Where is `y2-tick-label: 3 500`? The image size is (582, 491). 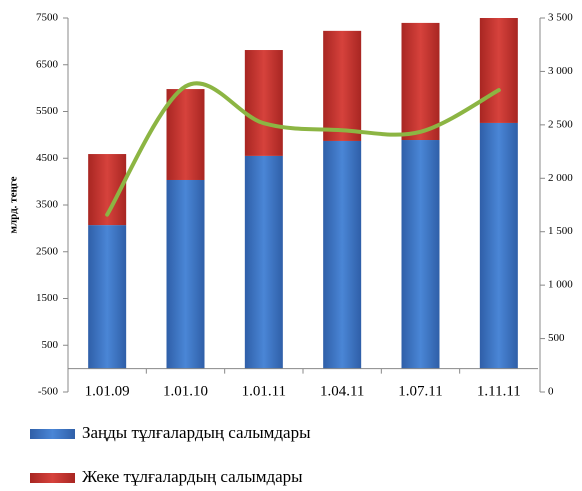
y2-tick-label: 3 500 is located at coordinates (560, 18).